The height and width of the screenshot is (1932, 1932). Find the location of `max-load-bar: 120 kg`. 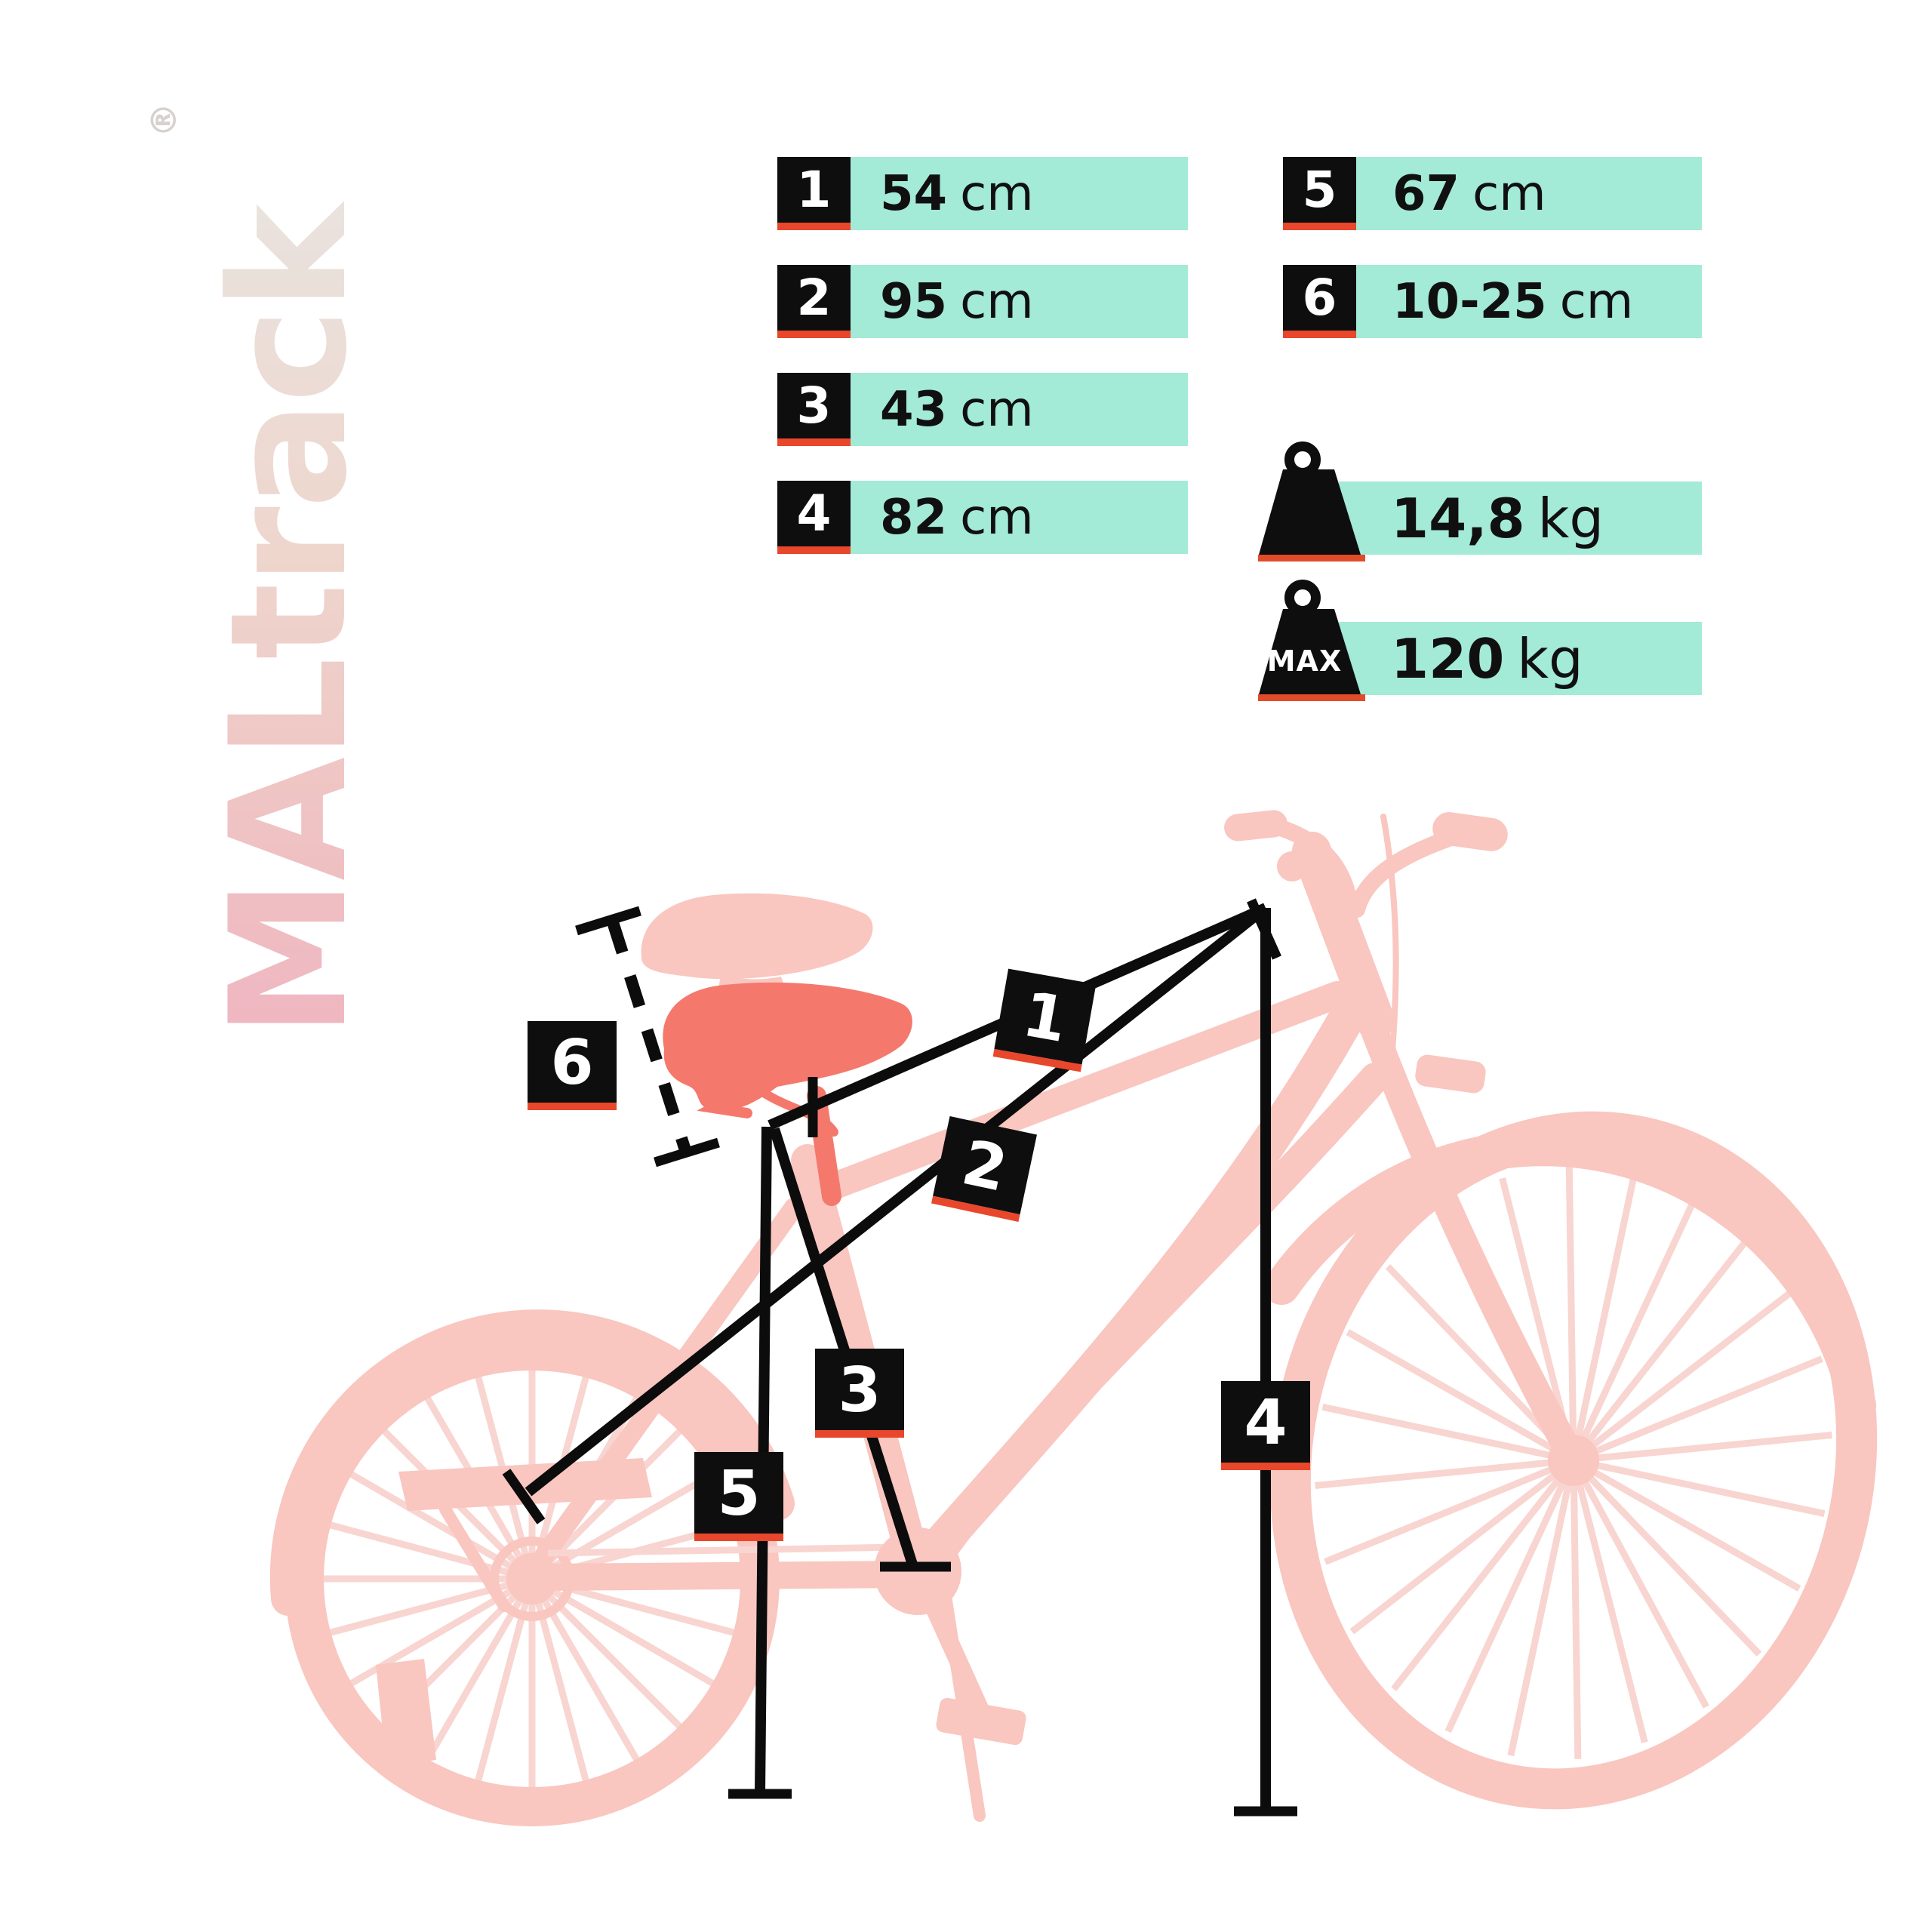

max-load-bar: 120 kg is located at coordinates (1520, 658).